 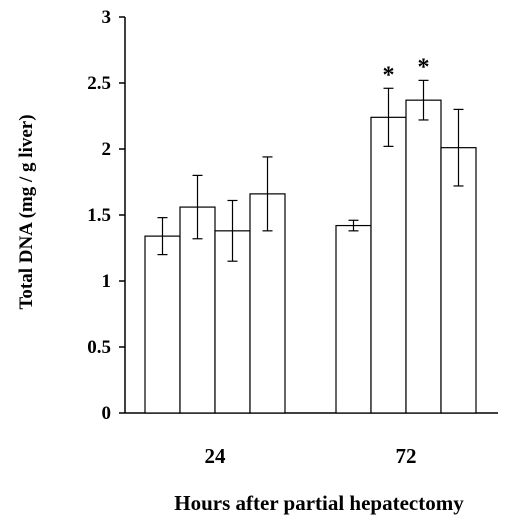 What do you see at coordinates (107, 149) in the screenshot?
I see `y-tick-label: 2` at bounding box center [107, 149].